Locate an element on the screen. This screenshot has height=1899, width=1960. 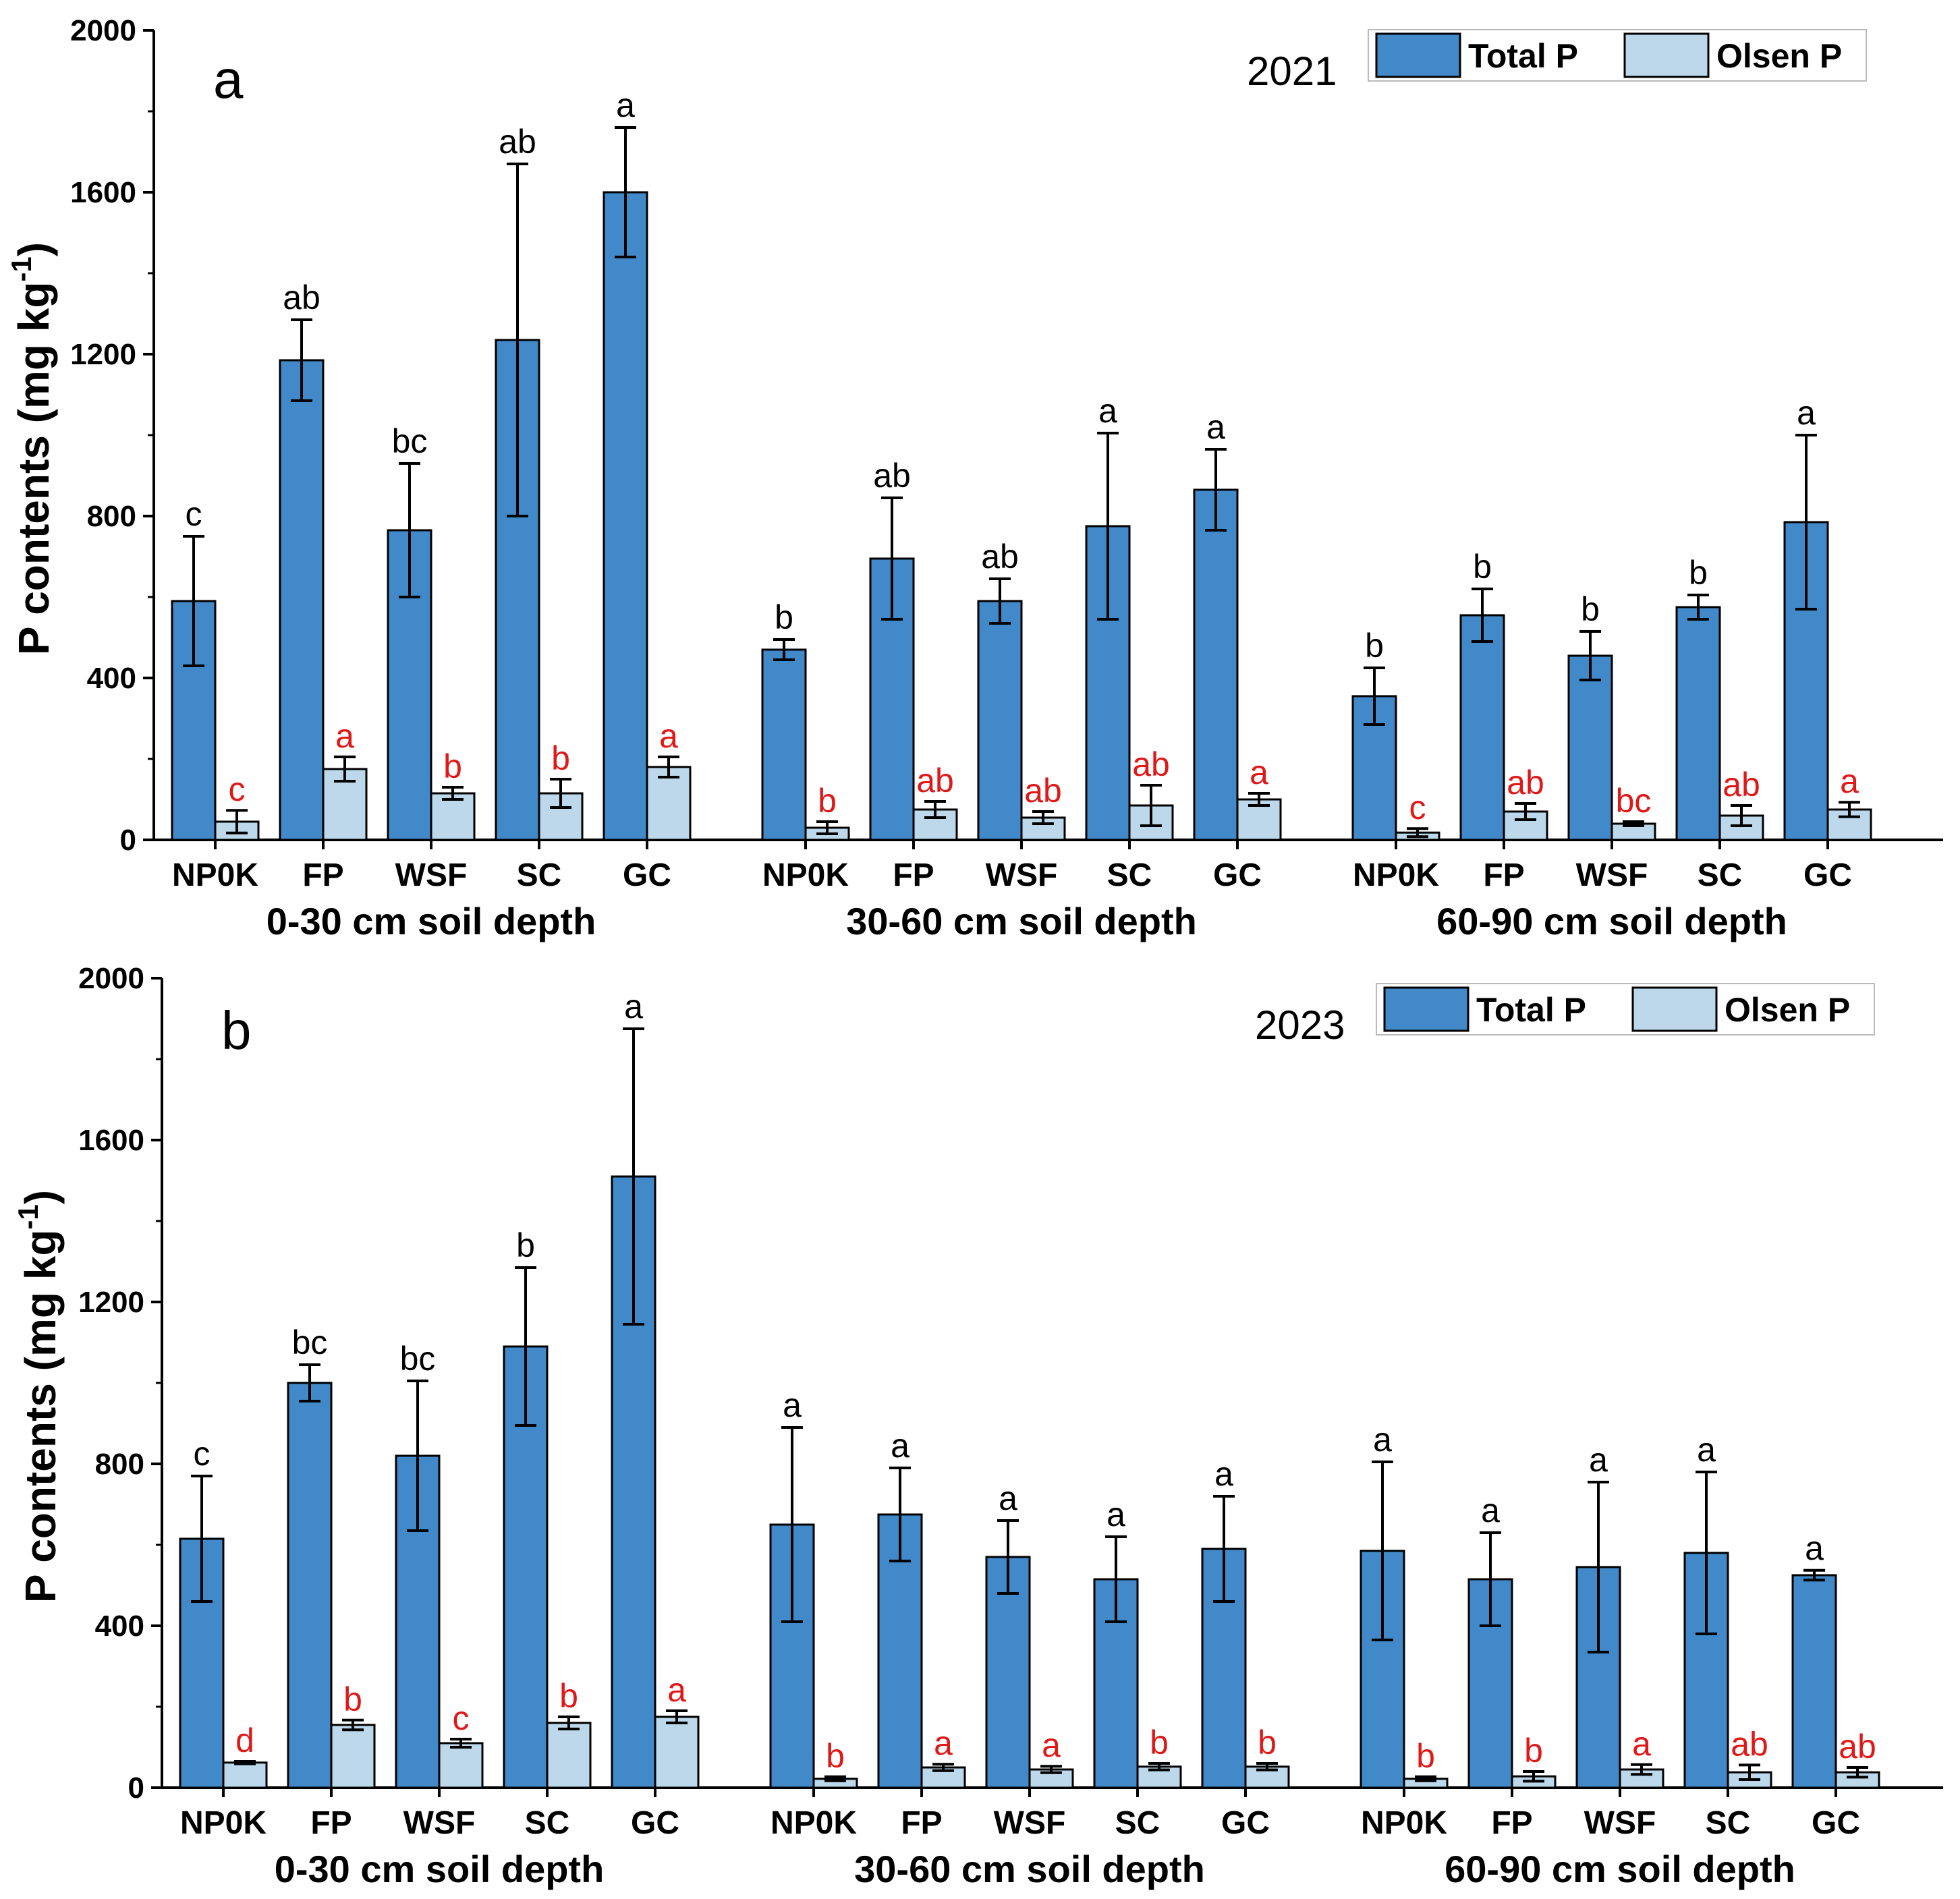
group-label: 30-60 cm soil depth is located at coordinates (1021, 921).